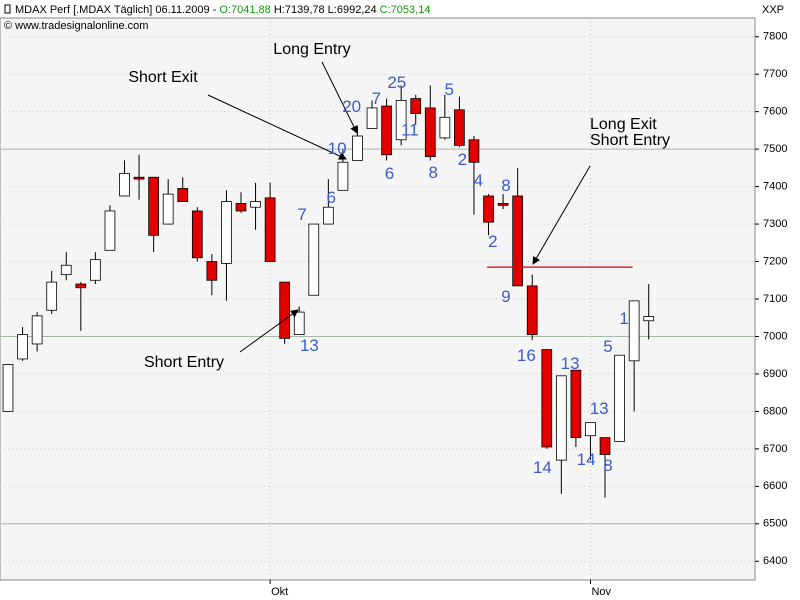 The height and width of the screenshot is (600, 800). Describe the element at coordinates (775, 486) in the screenshot. I see `y-tick-label: 6600` at that location.